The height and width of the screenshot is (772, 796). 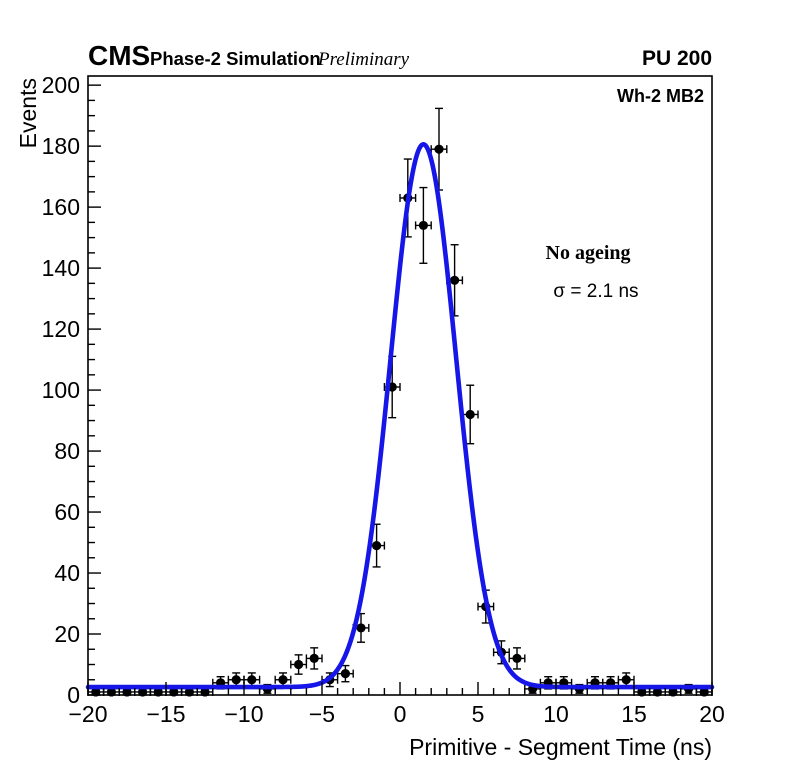 What do you see at coordinates (634, 714) in the screenshot?
I see `x-tick-label: 15` at bounding box center [634, 714].